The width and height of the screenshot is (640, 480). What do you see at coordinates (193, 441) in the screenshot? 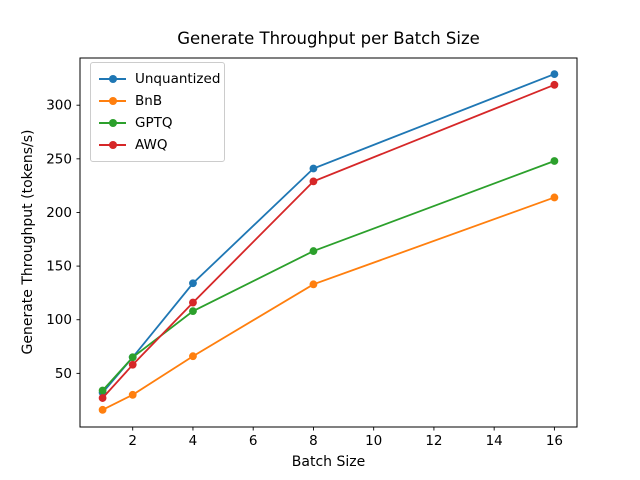
I see `x-tick-label: 4` at bounding box center [193, 441].